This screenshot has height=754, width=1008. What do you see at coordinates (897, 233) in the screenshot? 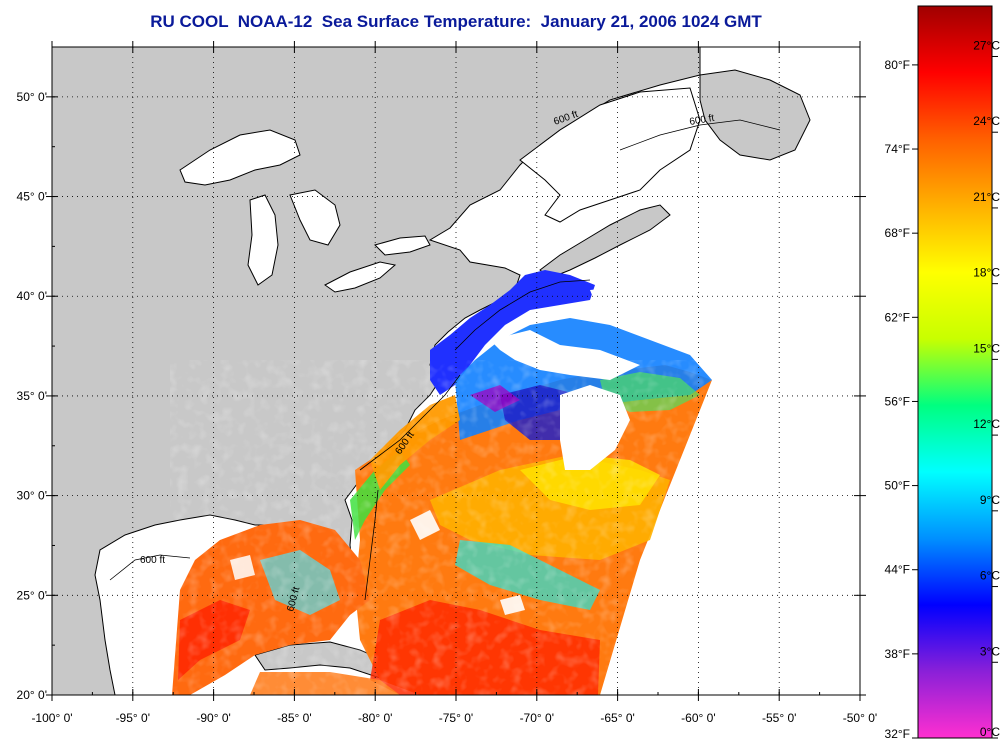
I see `fahrenheit-label: 68°F` at bounding box center [897, 233].